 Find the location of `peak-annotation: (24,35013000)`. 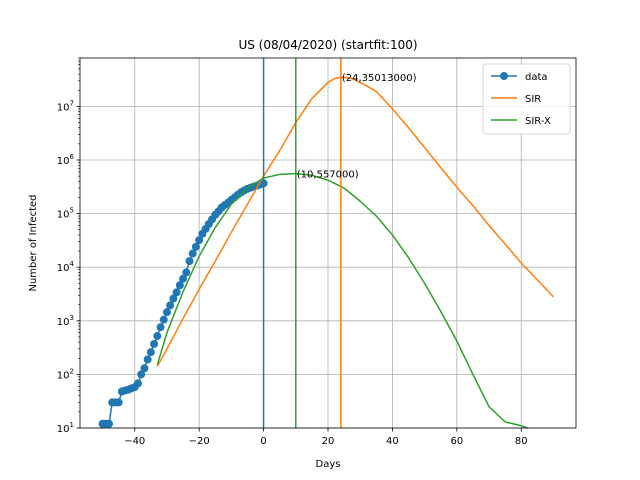

peak-annotation: (24,35013000) is located at coordinates (379, 78).